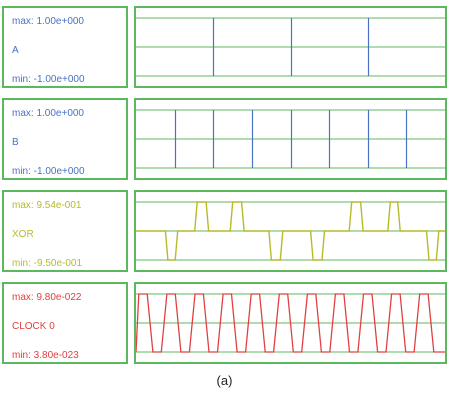 Image resolution: width=449 pixels, height=398 pixels. Describe the element at coordinates (65, 323) in the screenshot. I see `signal-info-panel: max: 9.80e-022 CLOCK 0 min: 3.80e-023` at that location.